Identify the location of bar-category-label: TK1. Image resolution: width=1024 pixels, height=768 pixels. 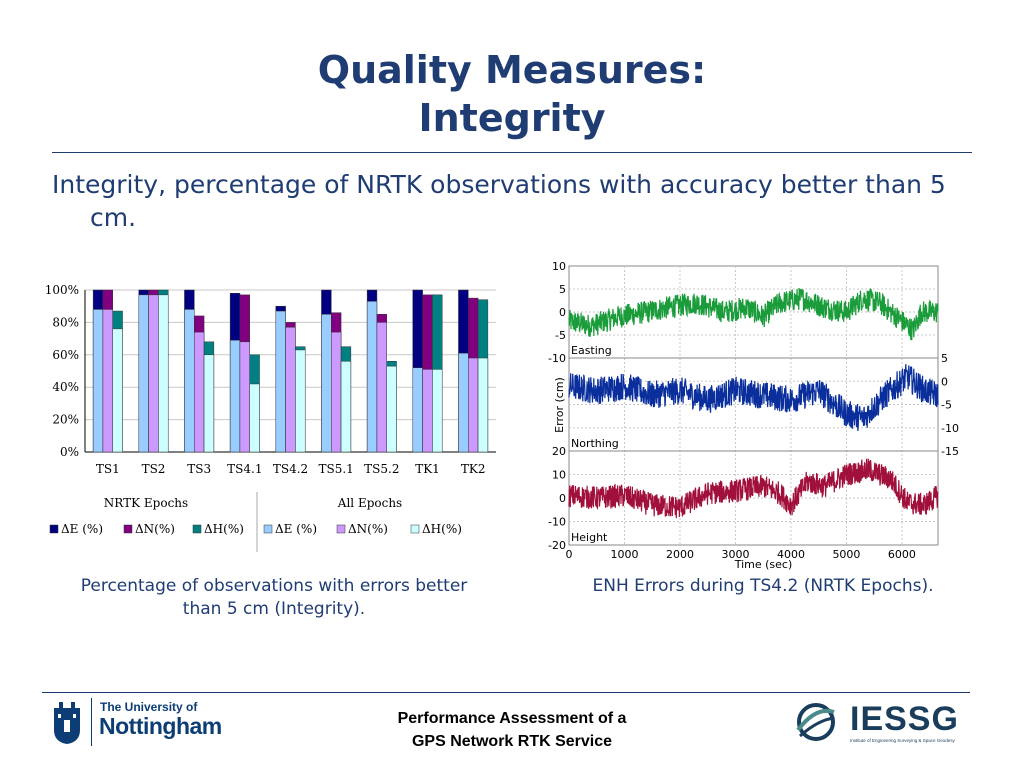
(427, 469).